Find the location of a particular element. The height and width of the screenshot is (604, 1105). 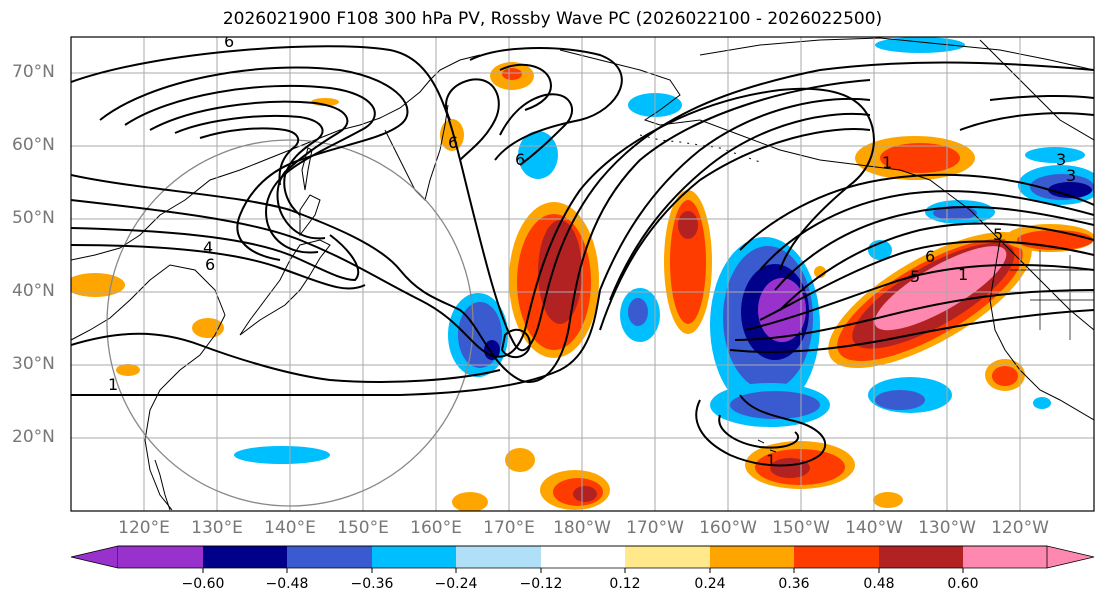

lon-label: 120°E is located at coordinates (144, 528).